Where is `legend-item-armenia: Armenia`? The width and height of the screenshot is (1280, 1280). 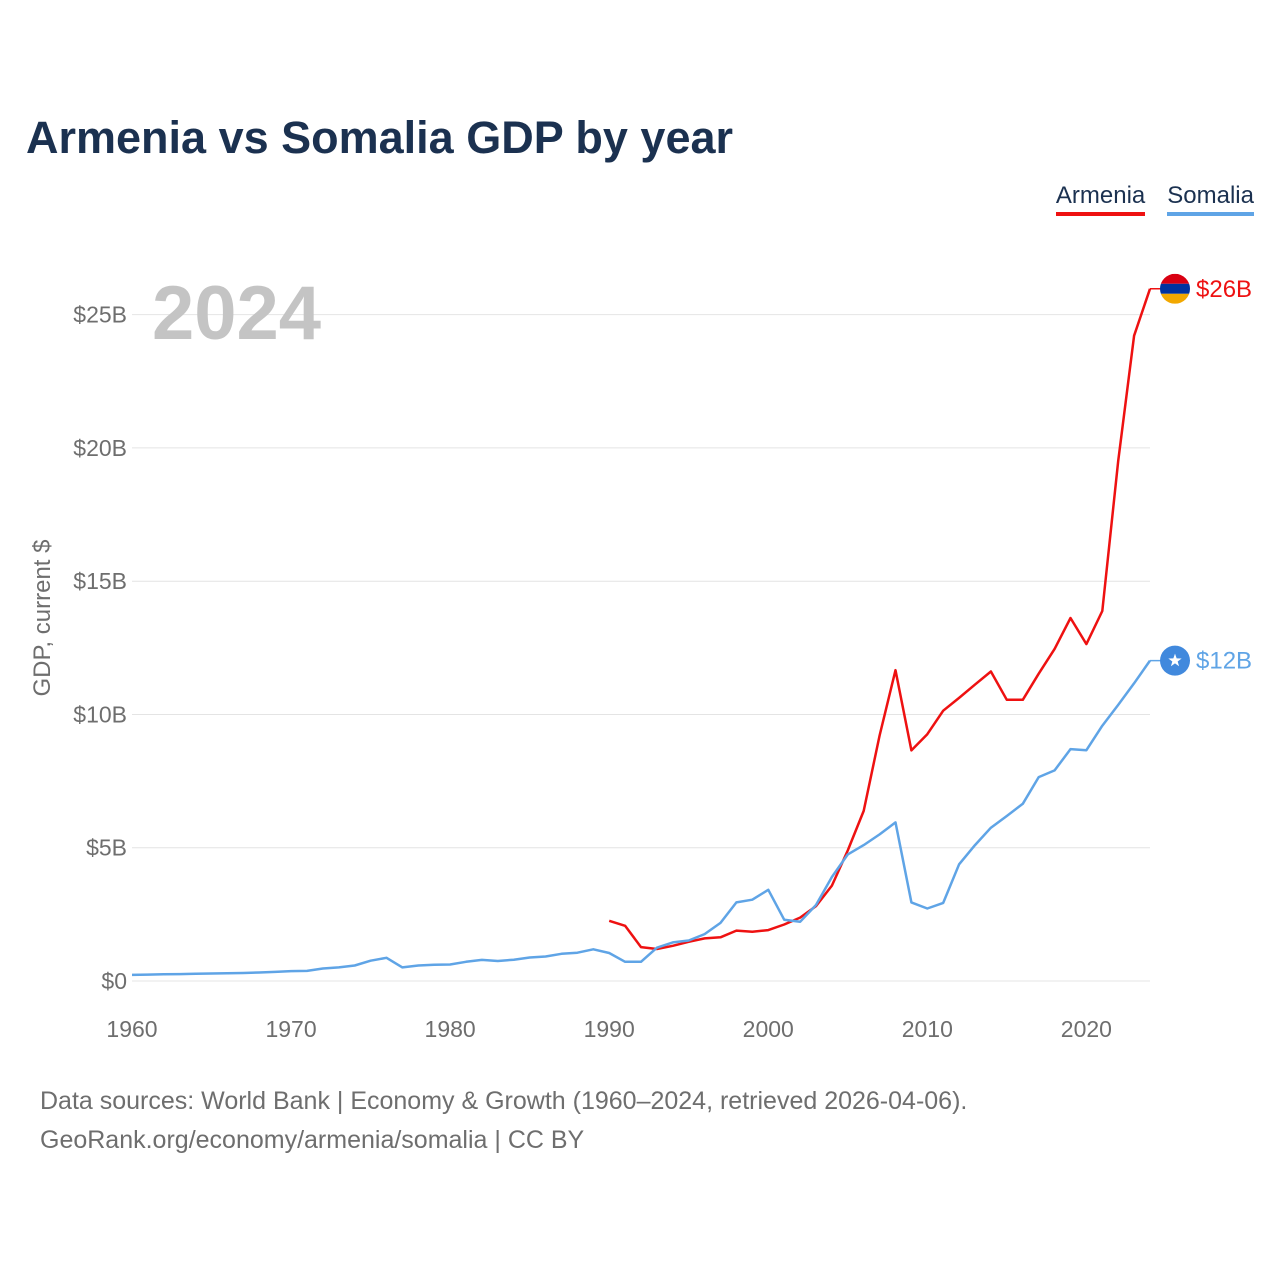
legend-item-armenia: Armenia is located at coordinates (1100, 199).